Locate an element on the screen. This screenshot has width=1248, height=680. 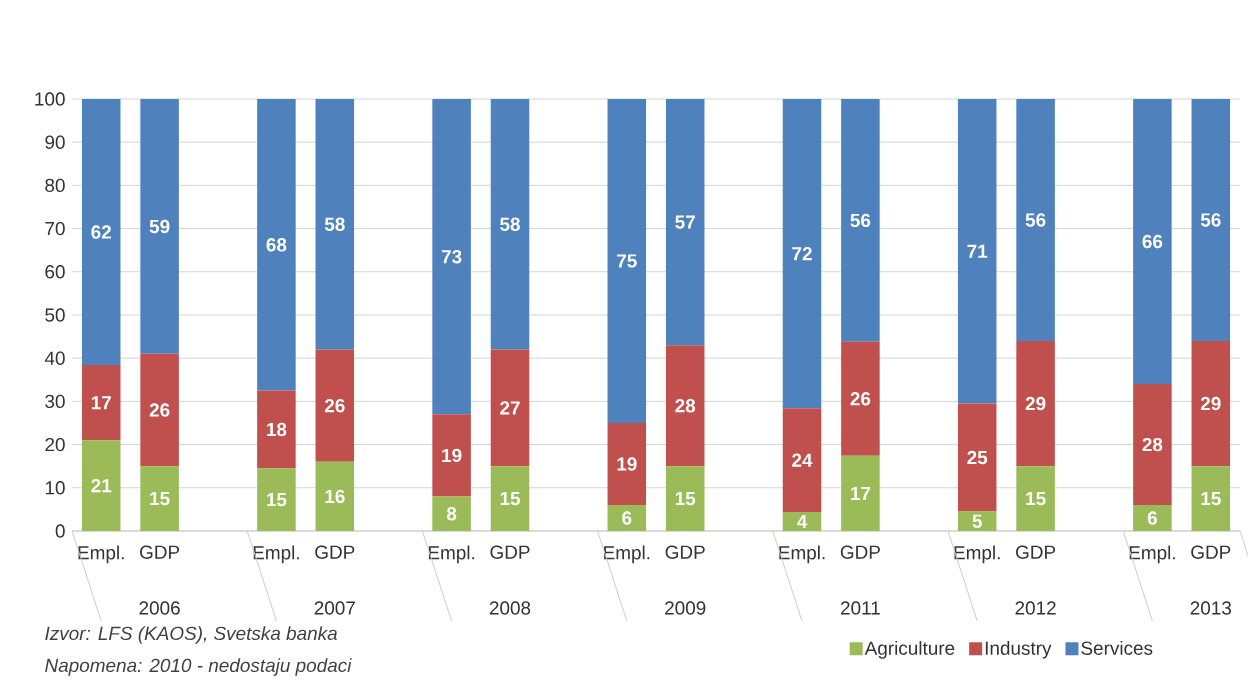
data-label: 57 is located at coordinates (685, 222).